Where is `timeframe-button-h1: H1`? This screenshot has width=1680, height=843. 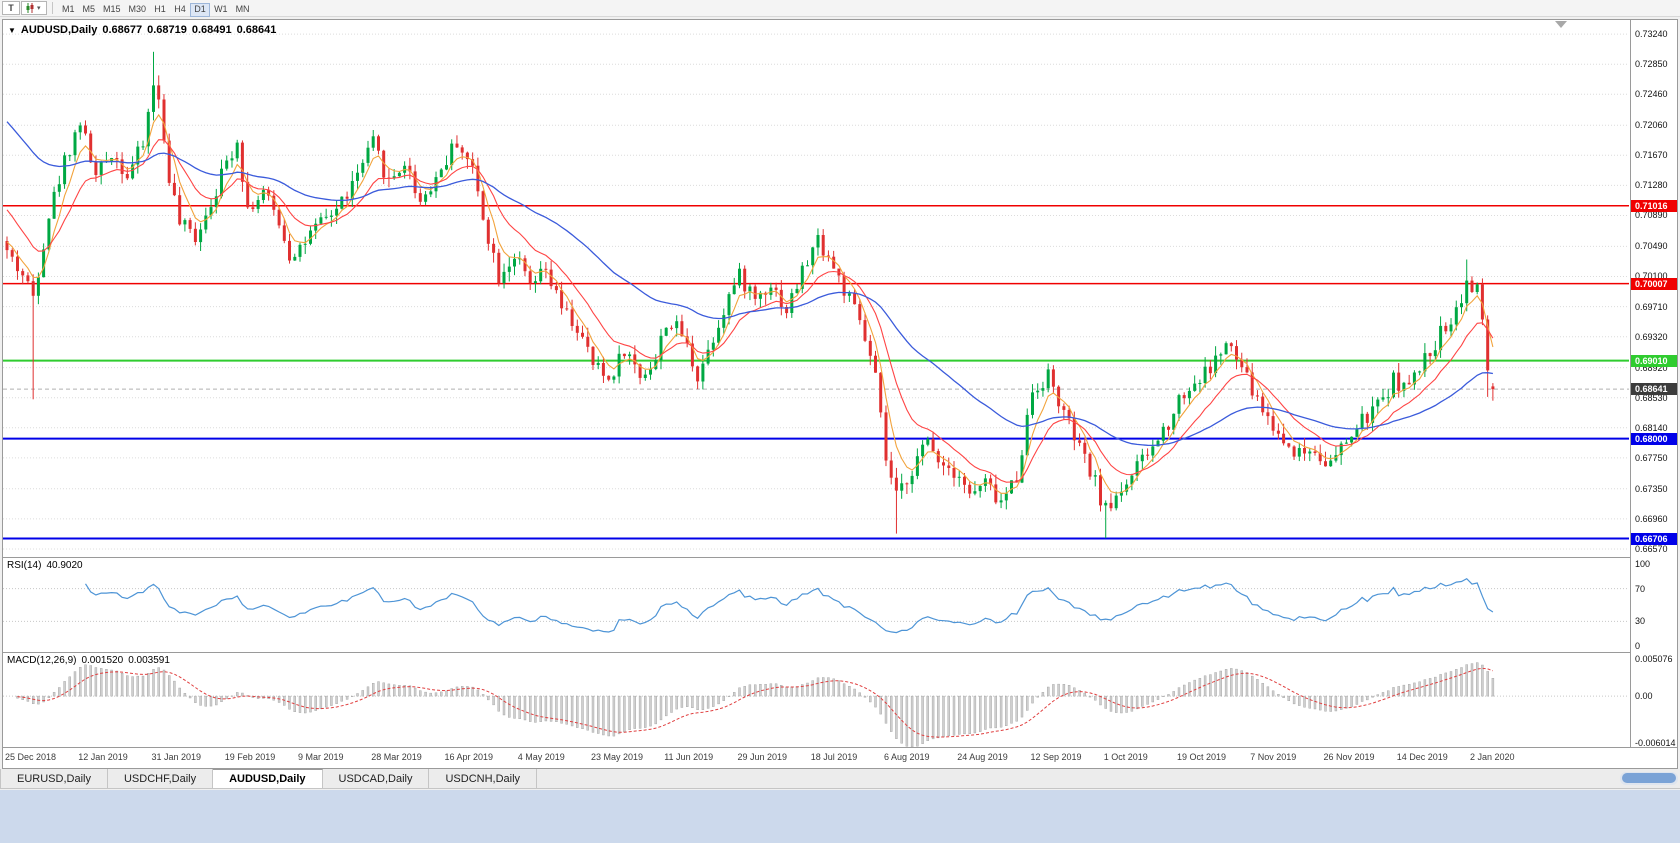 timeframe-button-h1: H1 is located at coordinates (160, 10).